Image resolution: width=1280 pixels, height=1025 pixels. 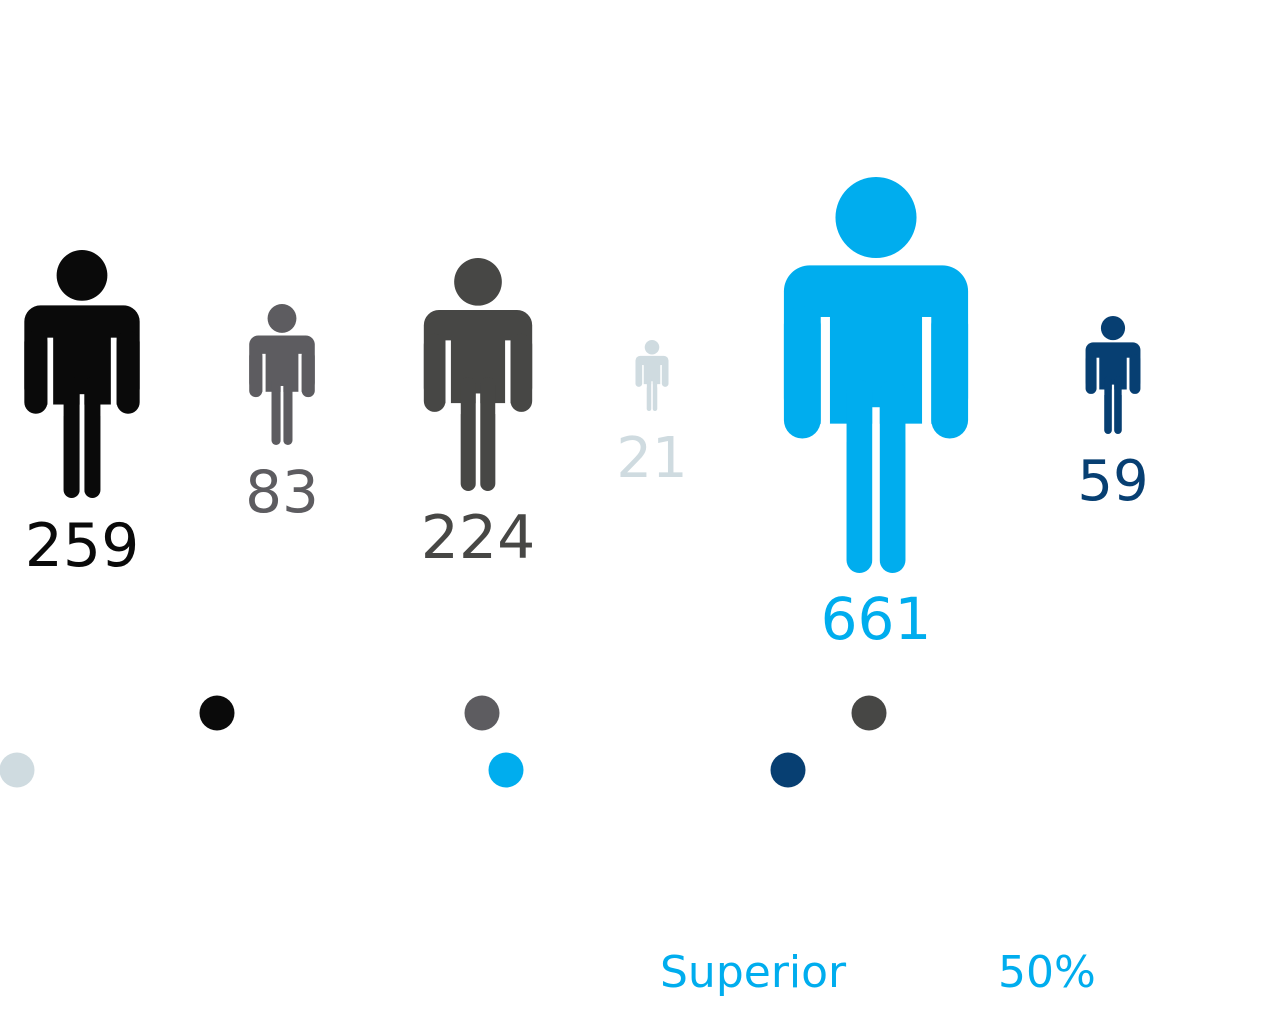 I want to click on value-label: 59, so click(x=1112, y=481).